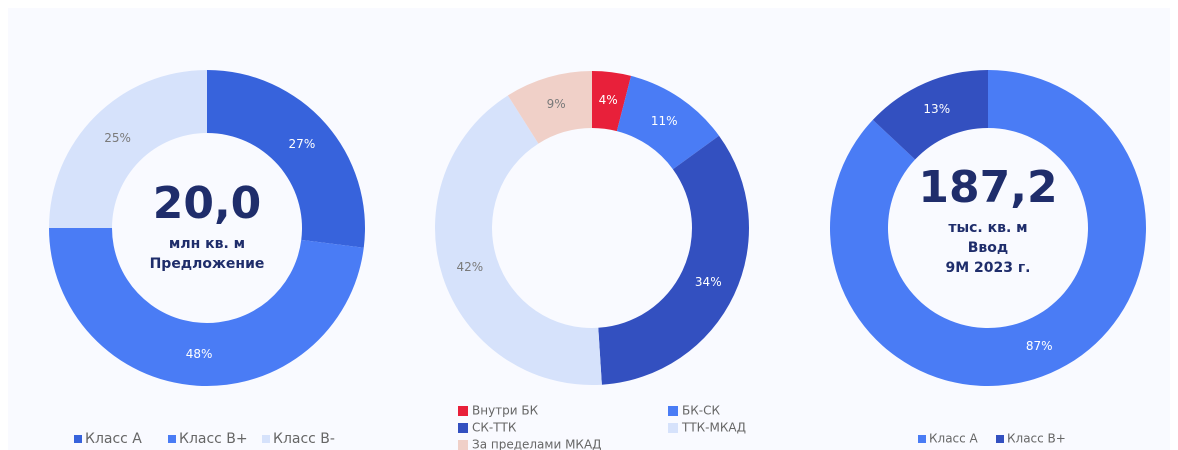 The image size is (1178, 450). Describe the element at coordinates (713, 428) in the screenshot. I see `legend-label: ТТК-МКАД` at that location.